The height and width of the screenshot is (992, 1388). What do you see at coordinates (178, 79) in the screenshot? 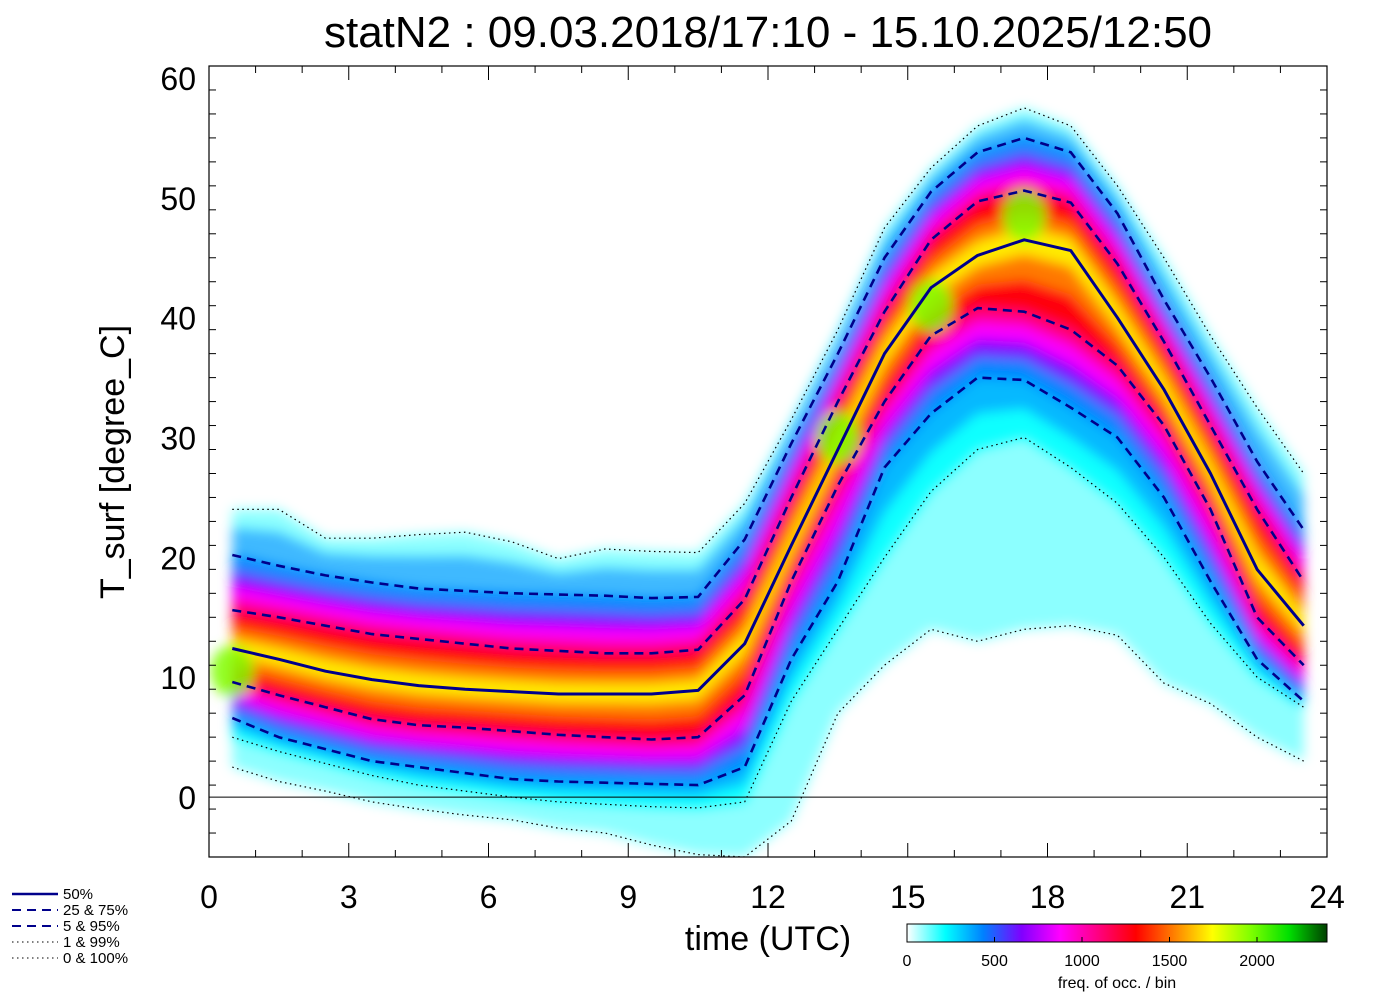
I see `y-tick-label: 60` at bounding box center [178, 79].